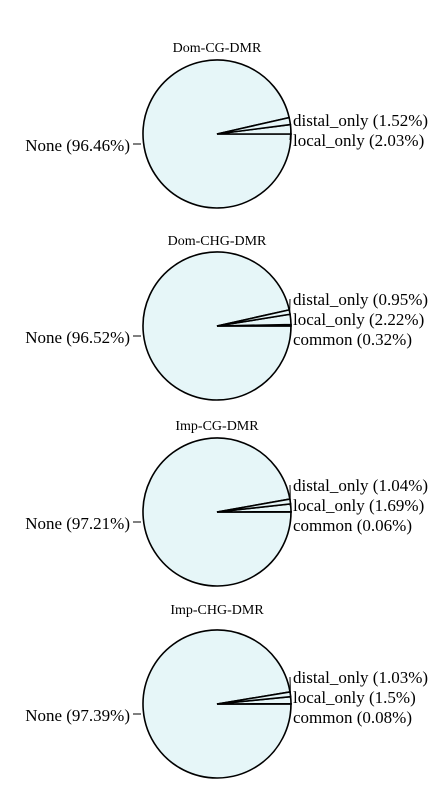 Image resolution: width=447 pixels, height=801 pixels. What do you see at coordinates (358, 505) in the screenshot?
I see `slice-label-local-only: local_only (1.69%)` at bounding box center [358, 505].